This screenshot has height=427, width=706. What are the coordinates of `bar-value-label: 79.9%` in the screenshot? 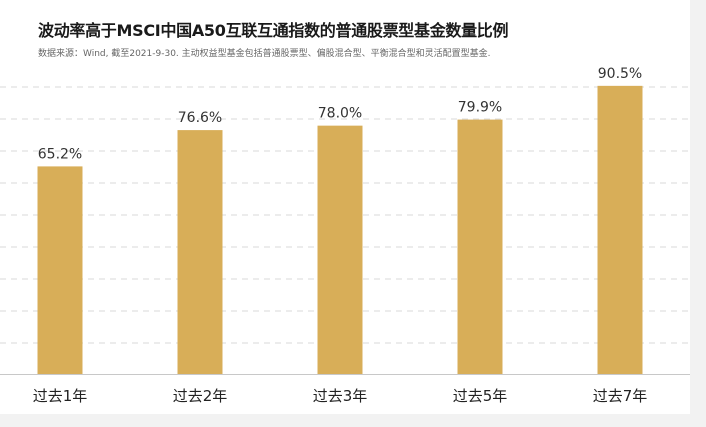 It's located at (480, 108).